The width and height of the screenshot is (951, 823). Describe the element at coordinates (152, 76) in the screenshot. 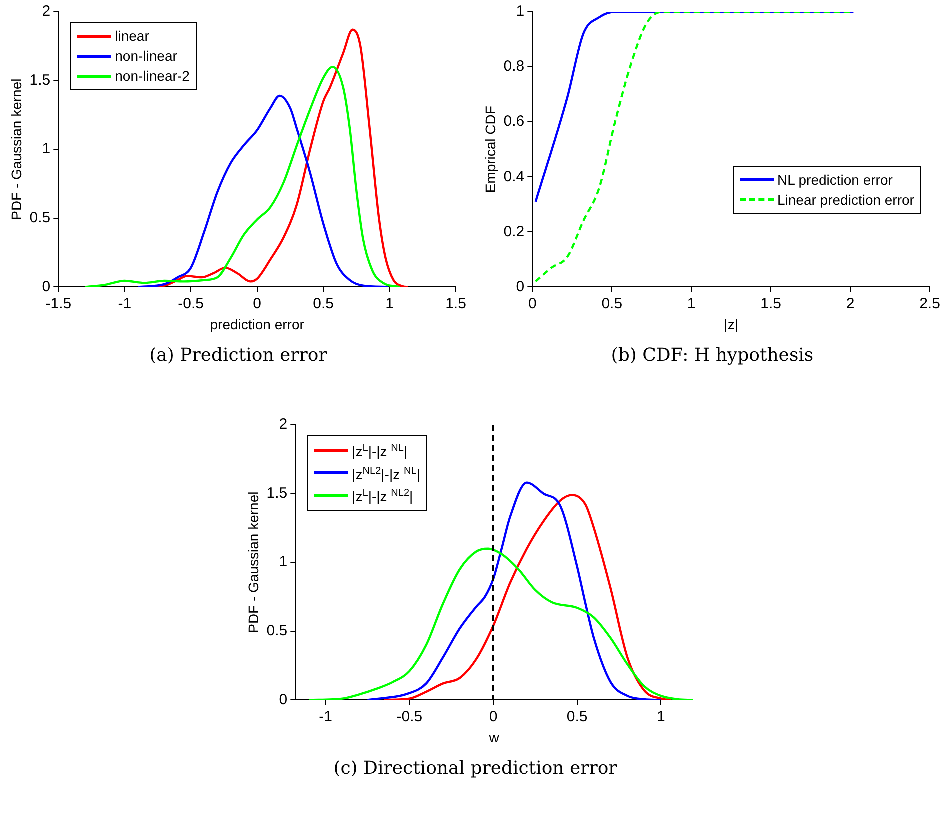

I see `legend-label: non-linear-2` at that location.